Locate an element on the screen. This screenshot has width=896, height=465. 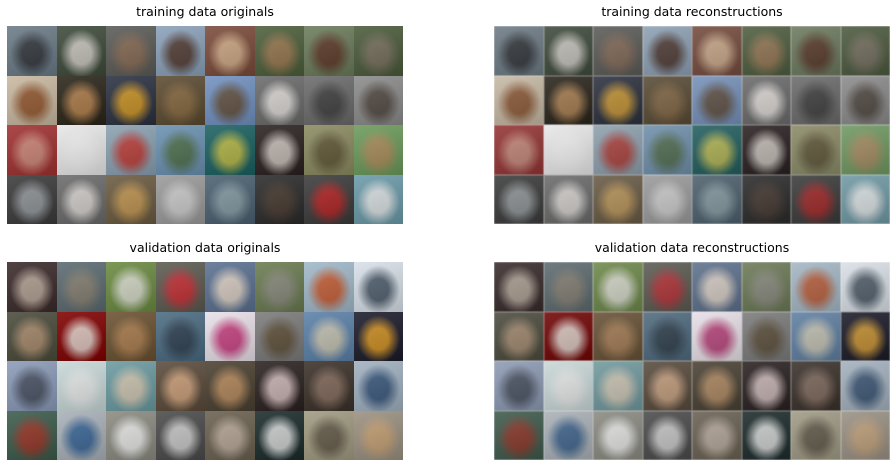
panel-title: validation data originals is located at coordinates (205, 247).